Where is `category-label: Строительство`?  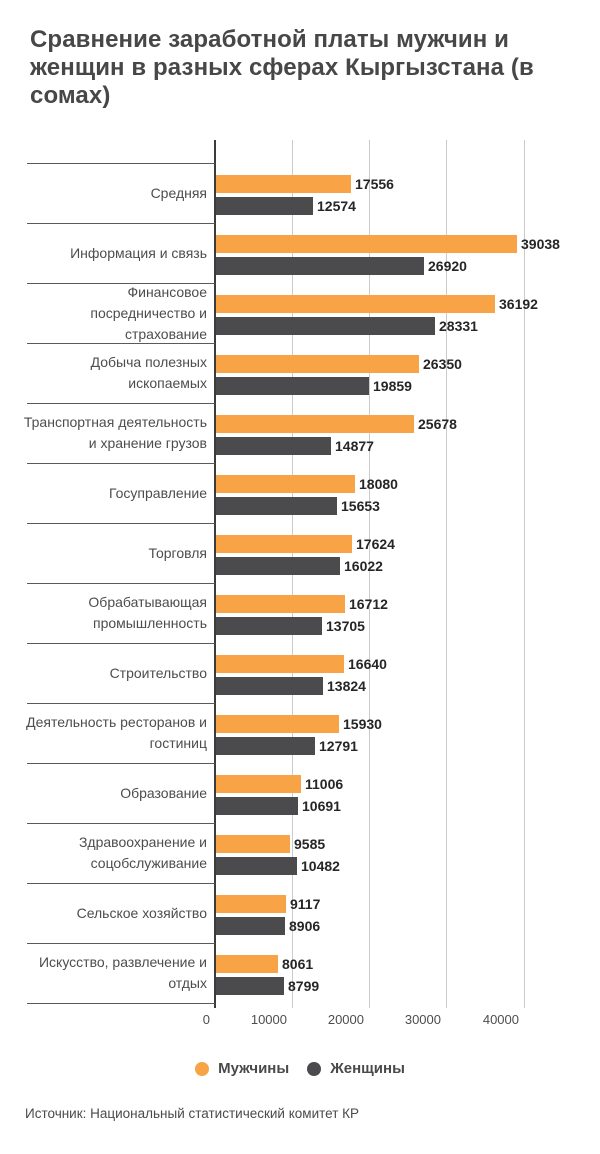
category-label: Строительство is located at coordinates (158, 672).